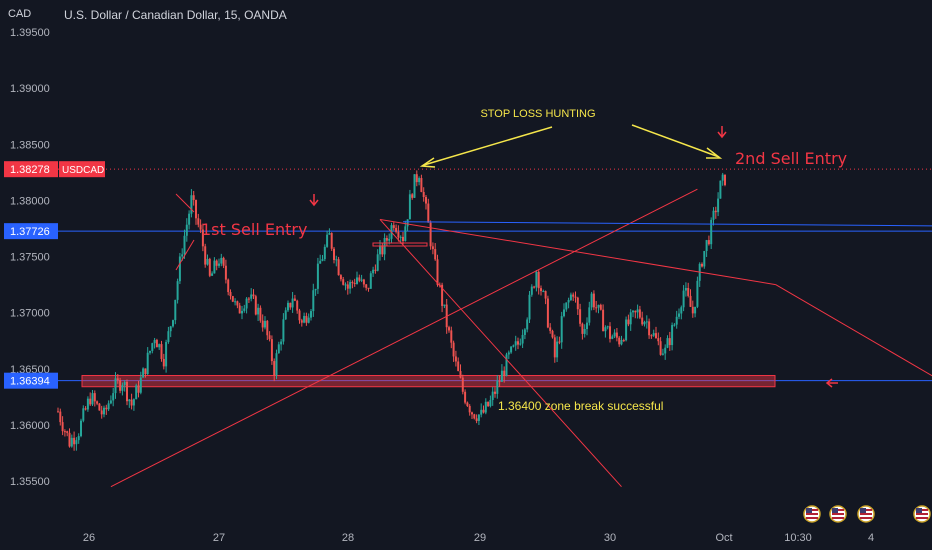 The image size is (932, 550). I want to click on support-zone, so click(428, 381).